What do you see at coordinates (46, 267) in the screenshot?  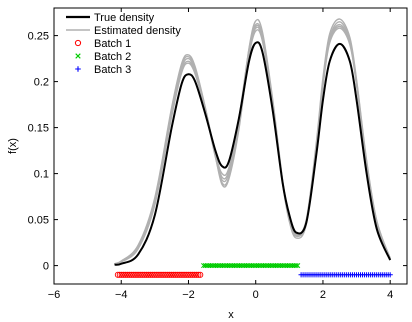 I see `y-tick-label: 0` at bounding box center [46, 267].